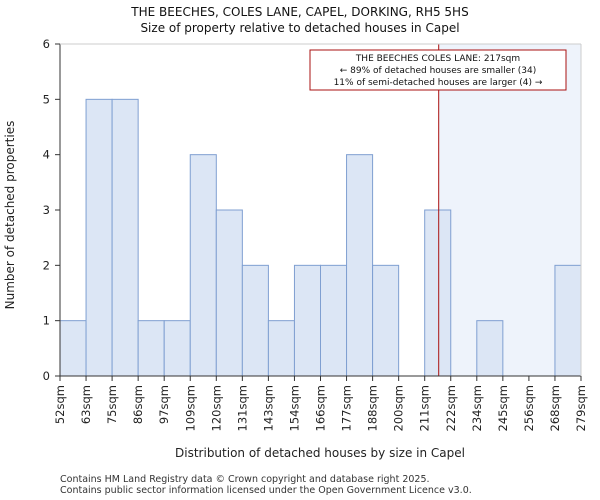  I want to click on y-axis-label: Number of detached properties, so click(10, 215).